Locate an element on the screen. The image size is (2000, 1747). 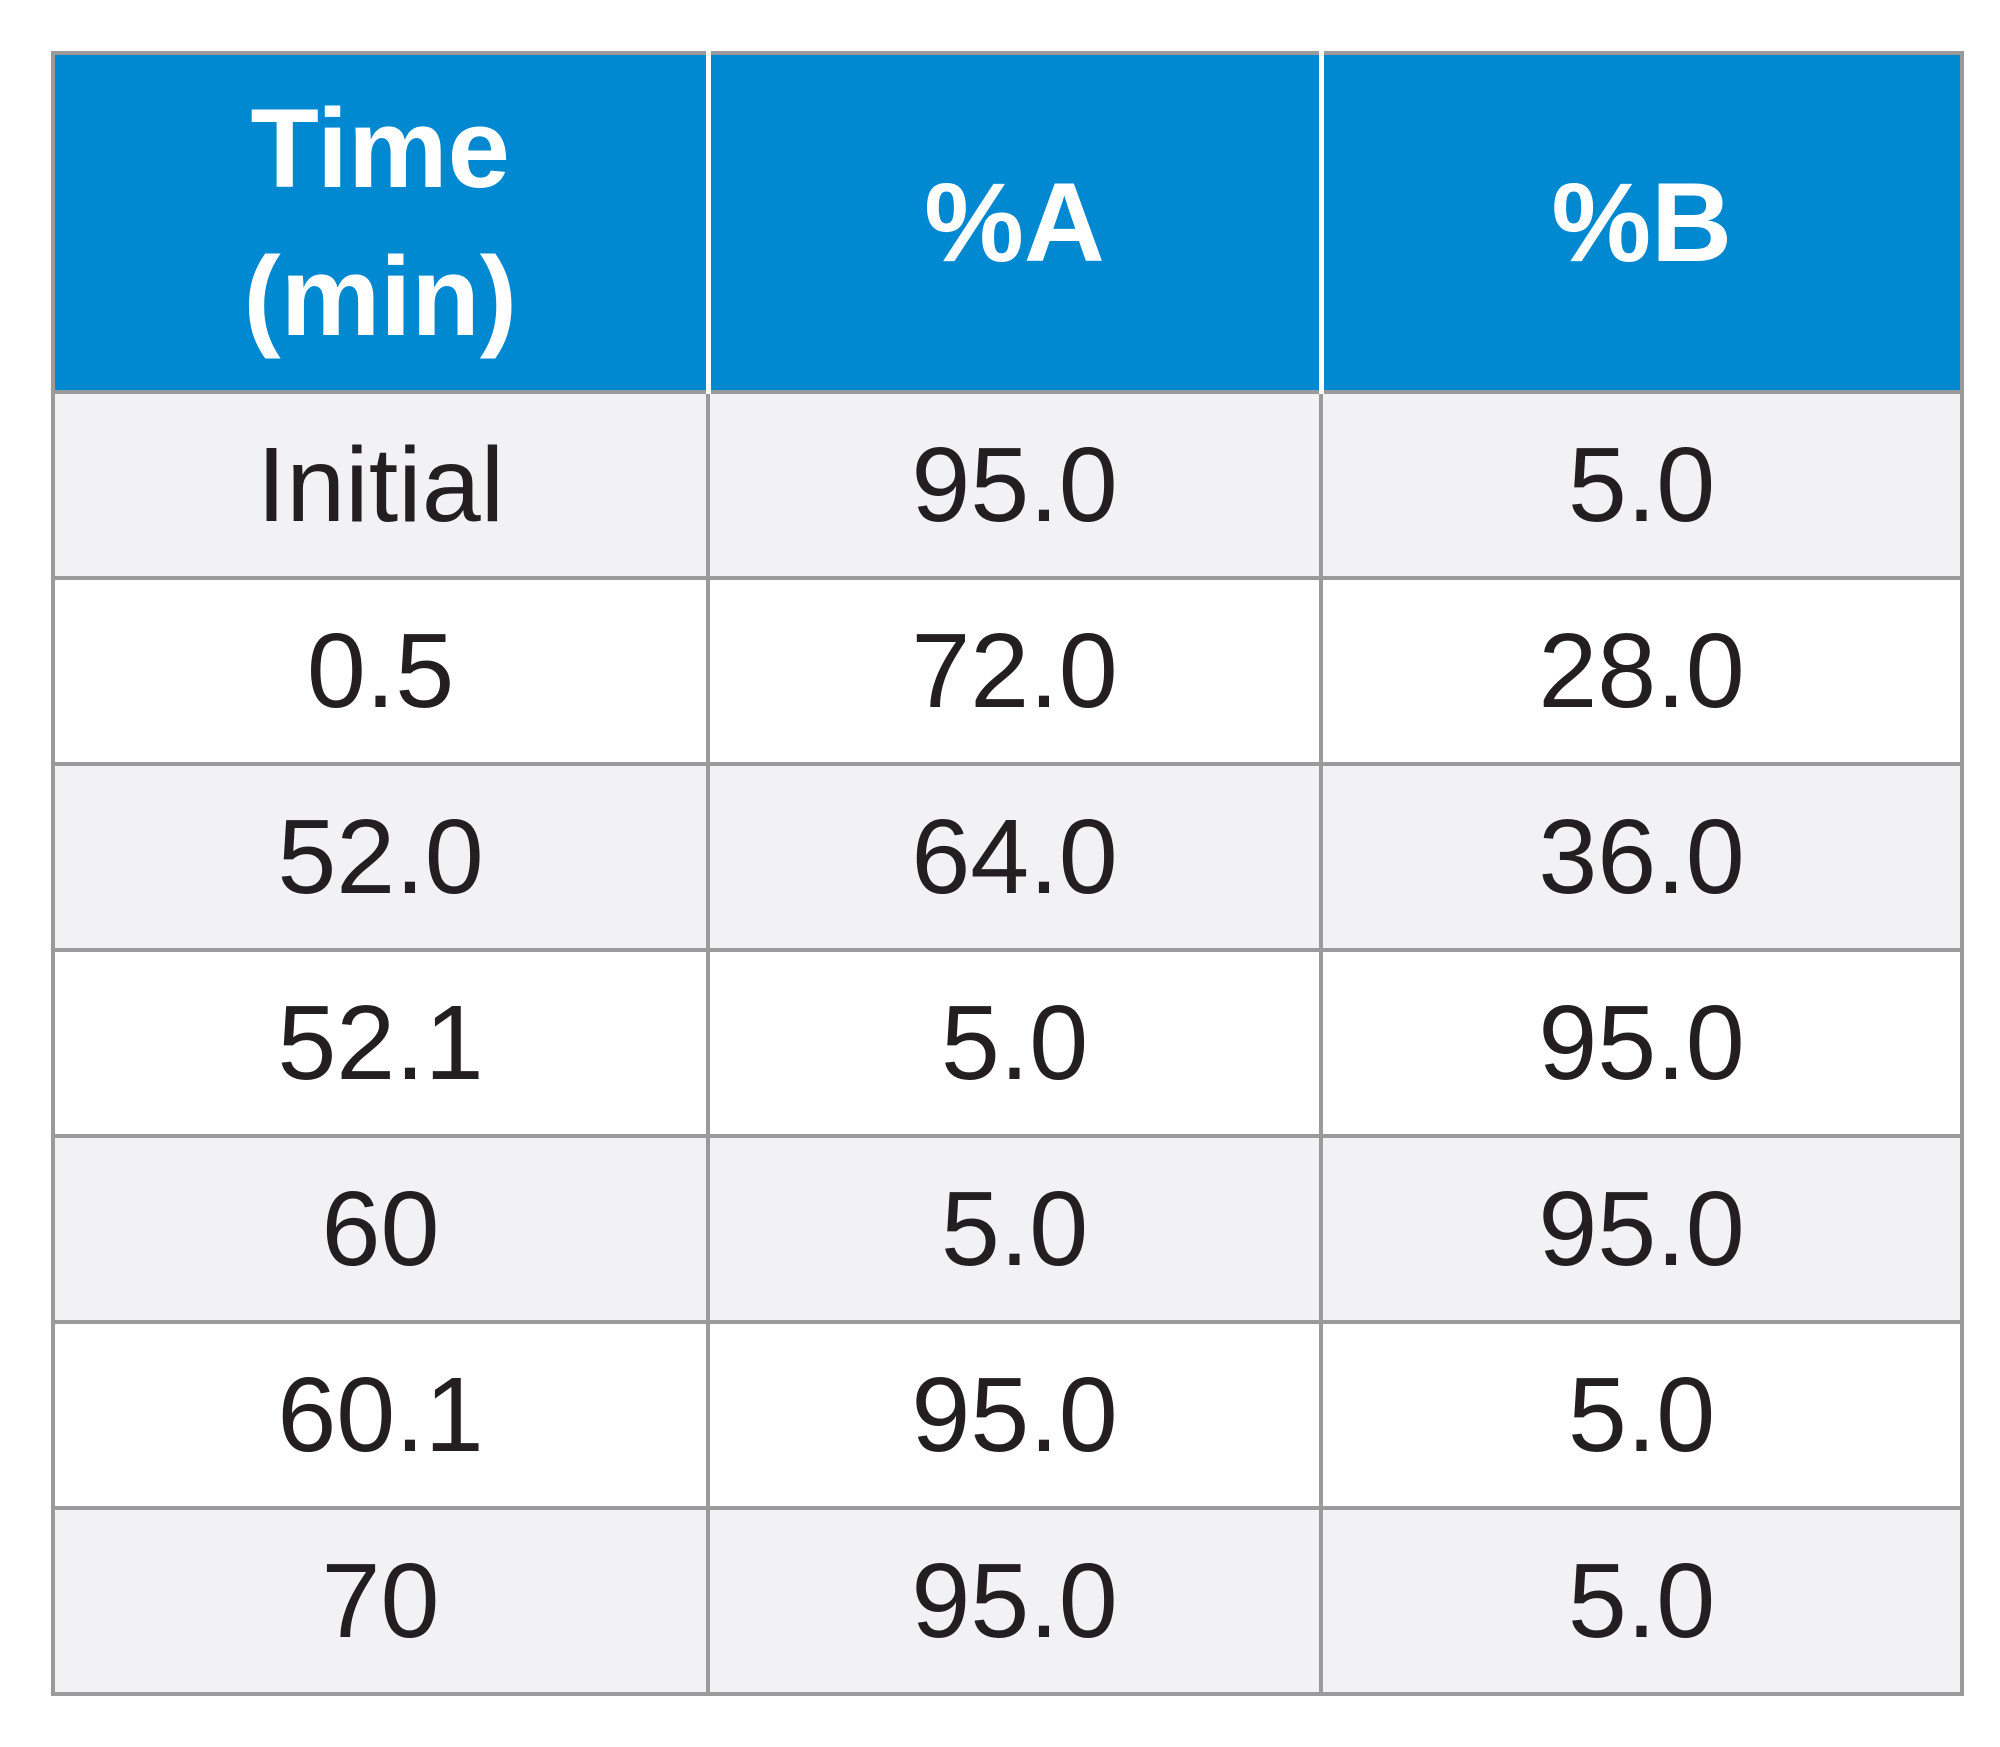
cell-time: Initial is located at coordinates (380, 485).